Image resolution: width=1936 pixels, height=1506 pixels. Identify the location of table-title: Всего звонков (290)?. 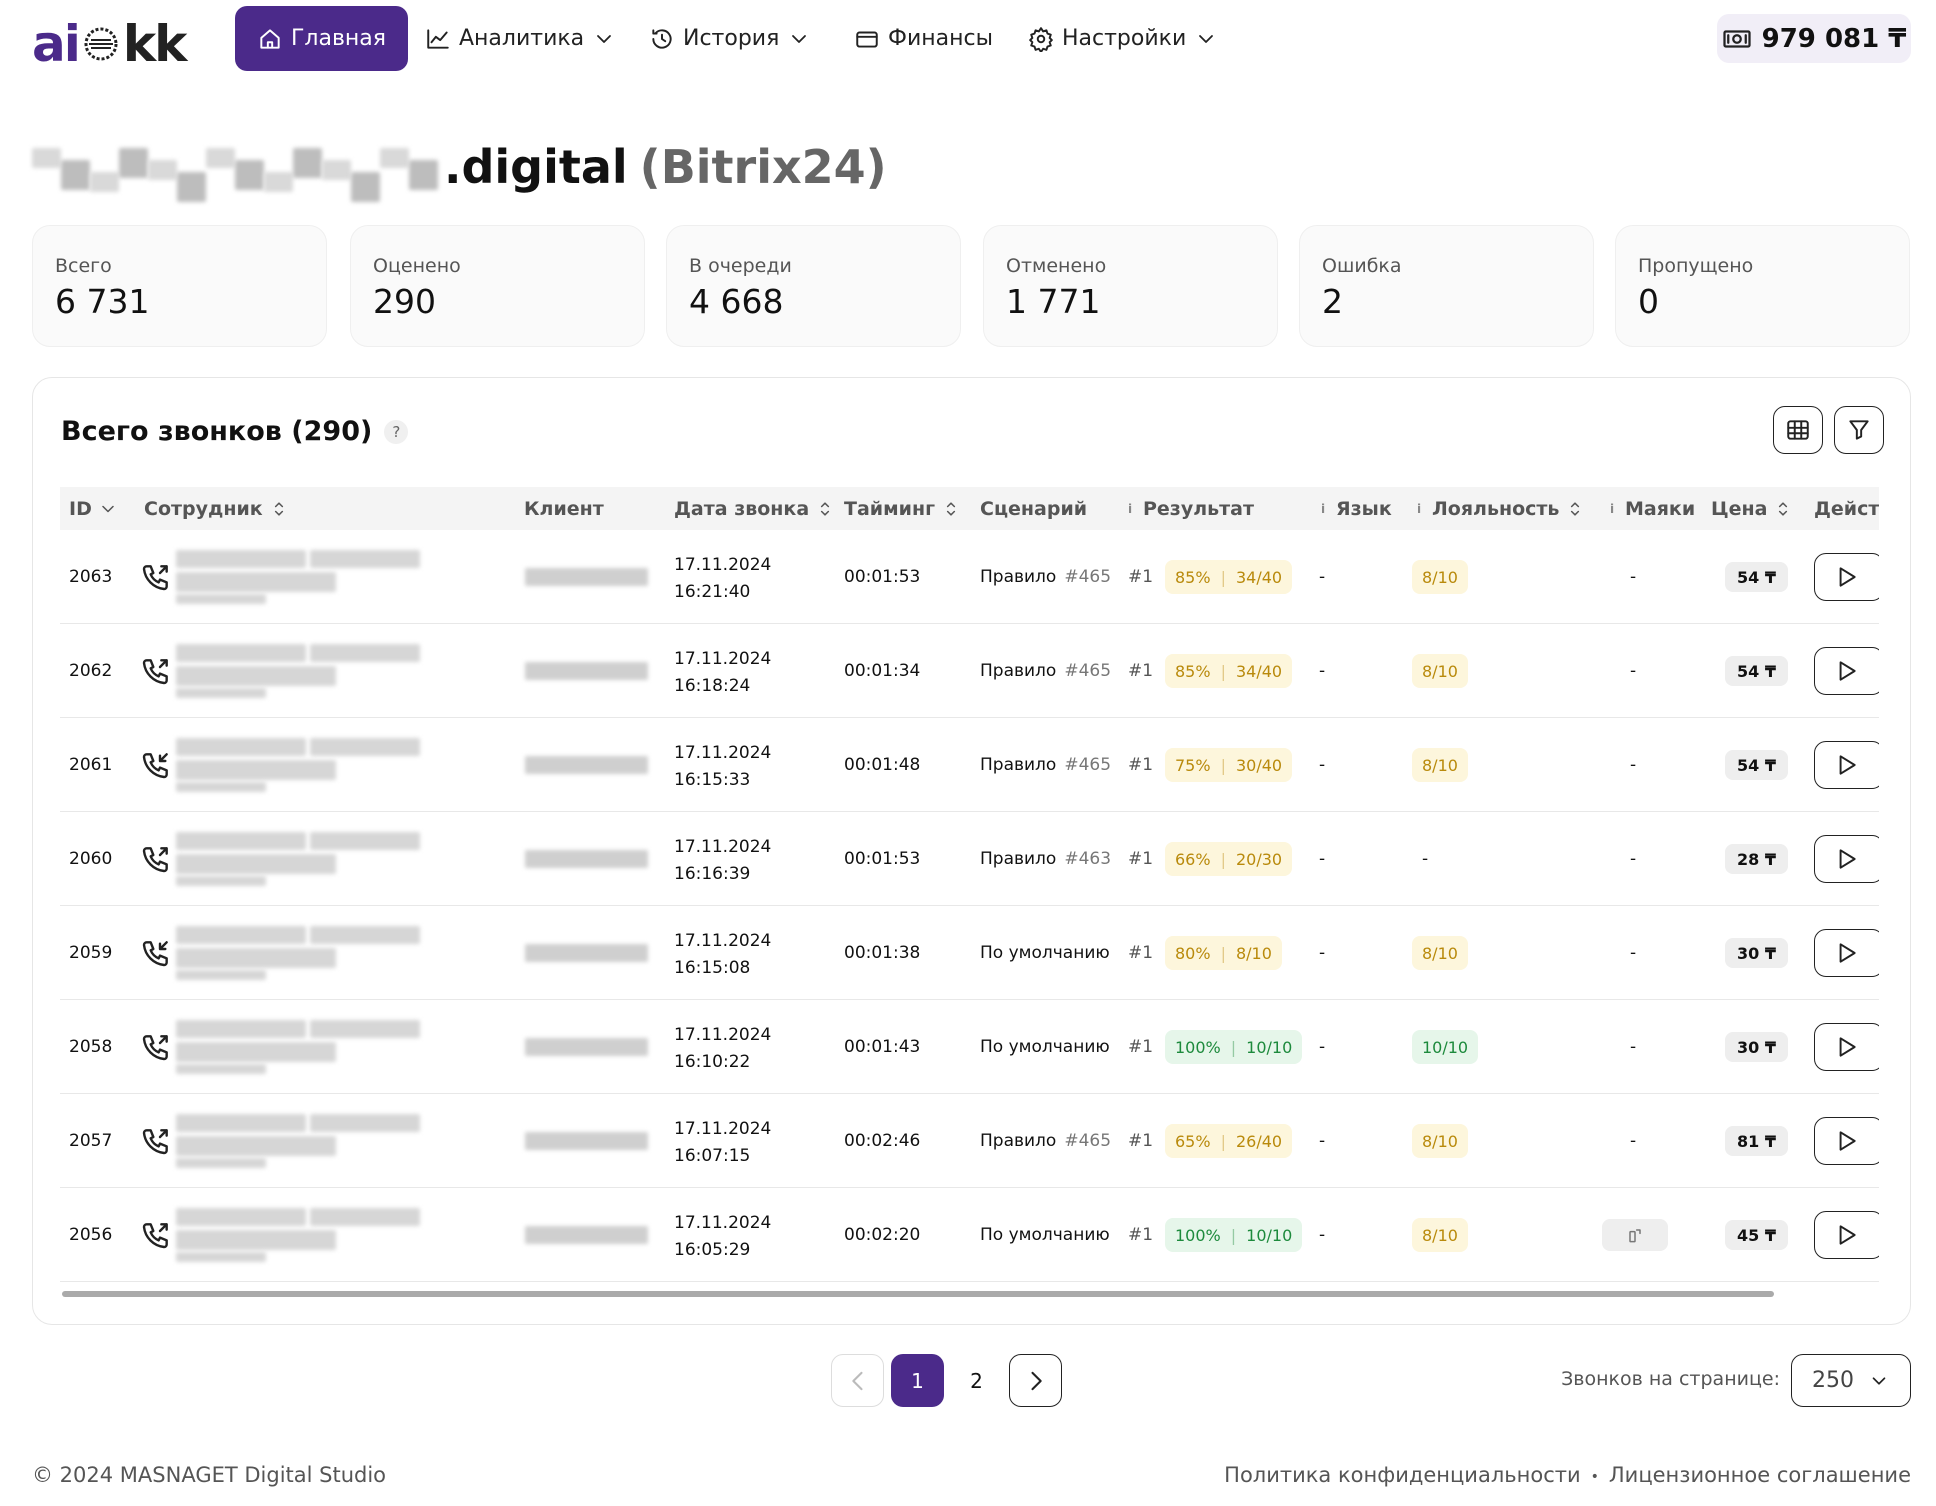
(235, 431).